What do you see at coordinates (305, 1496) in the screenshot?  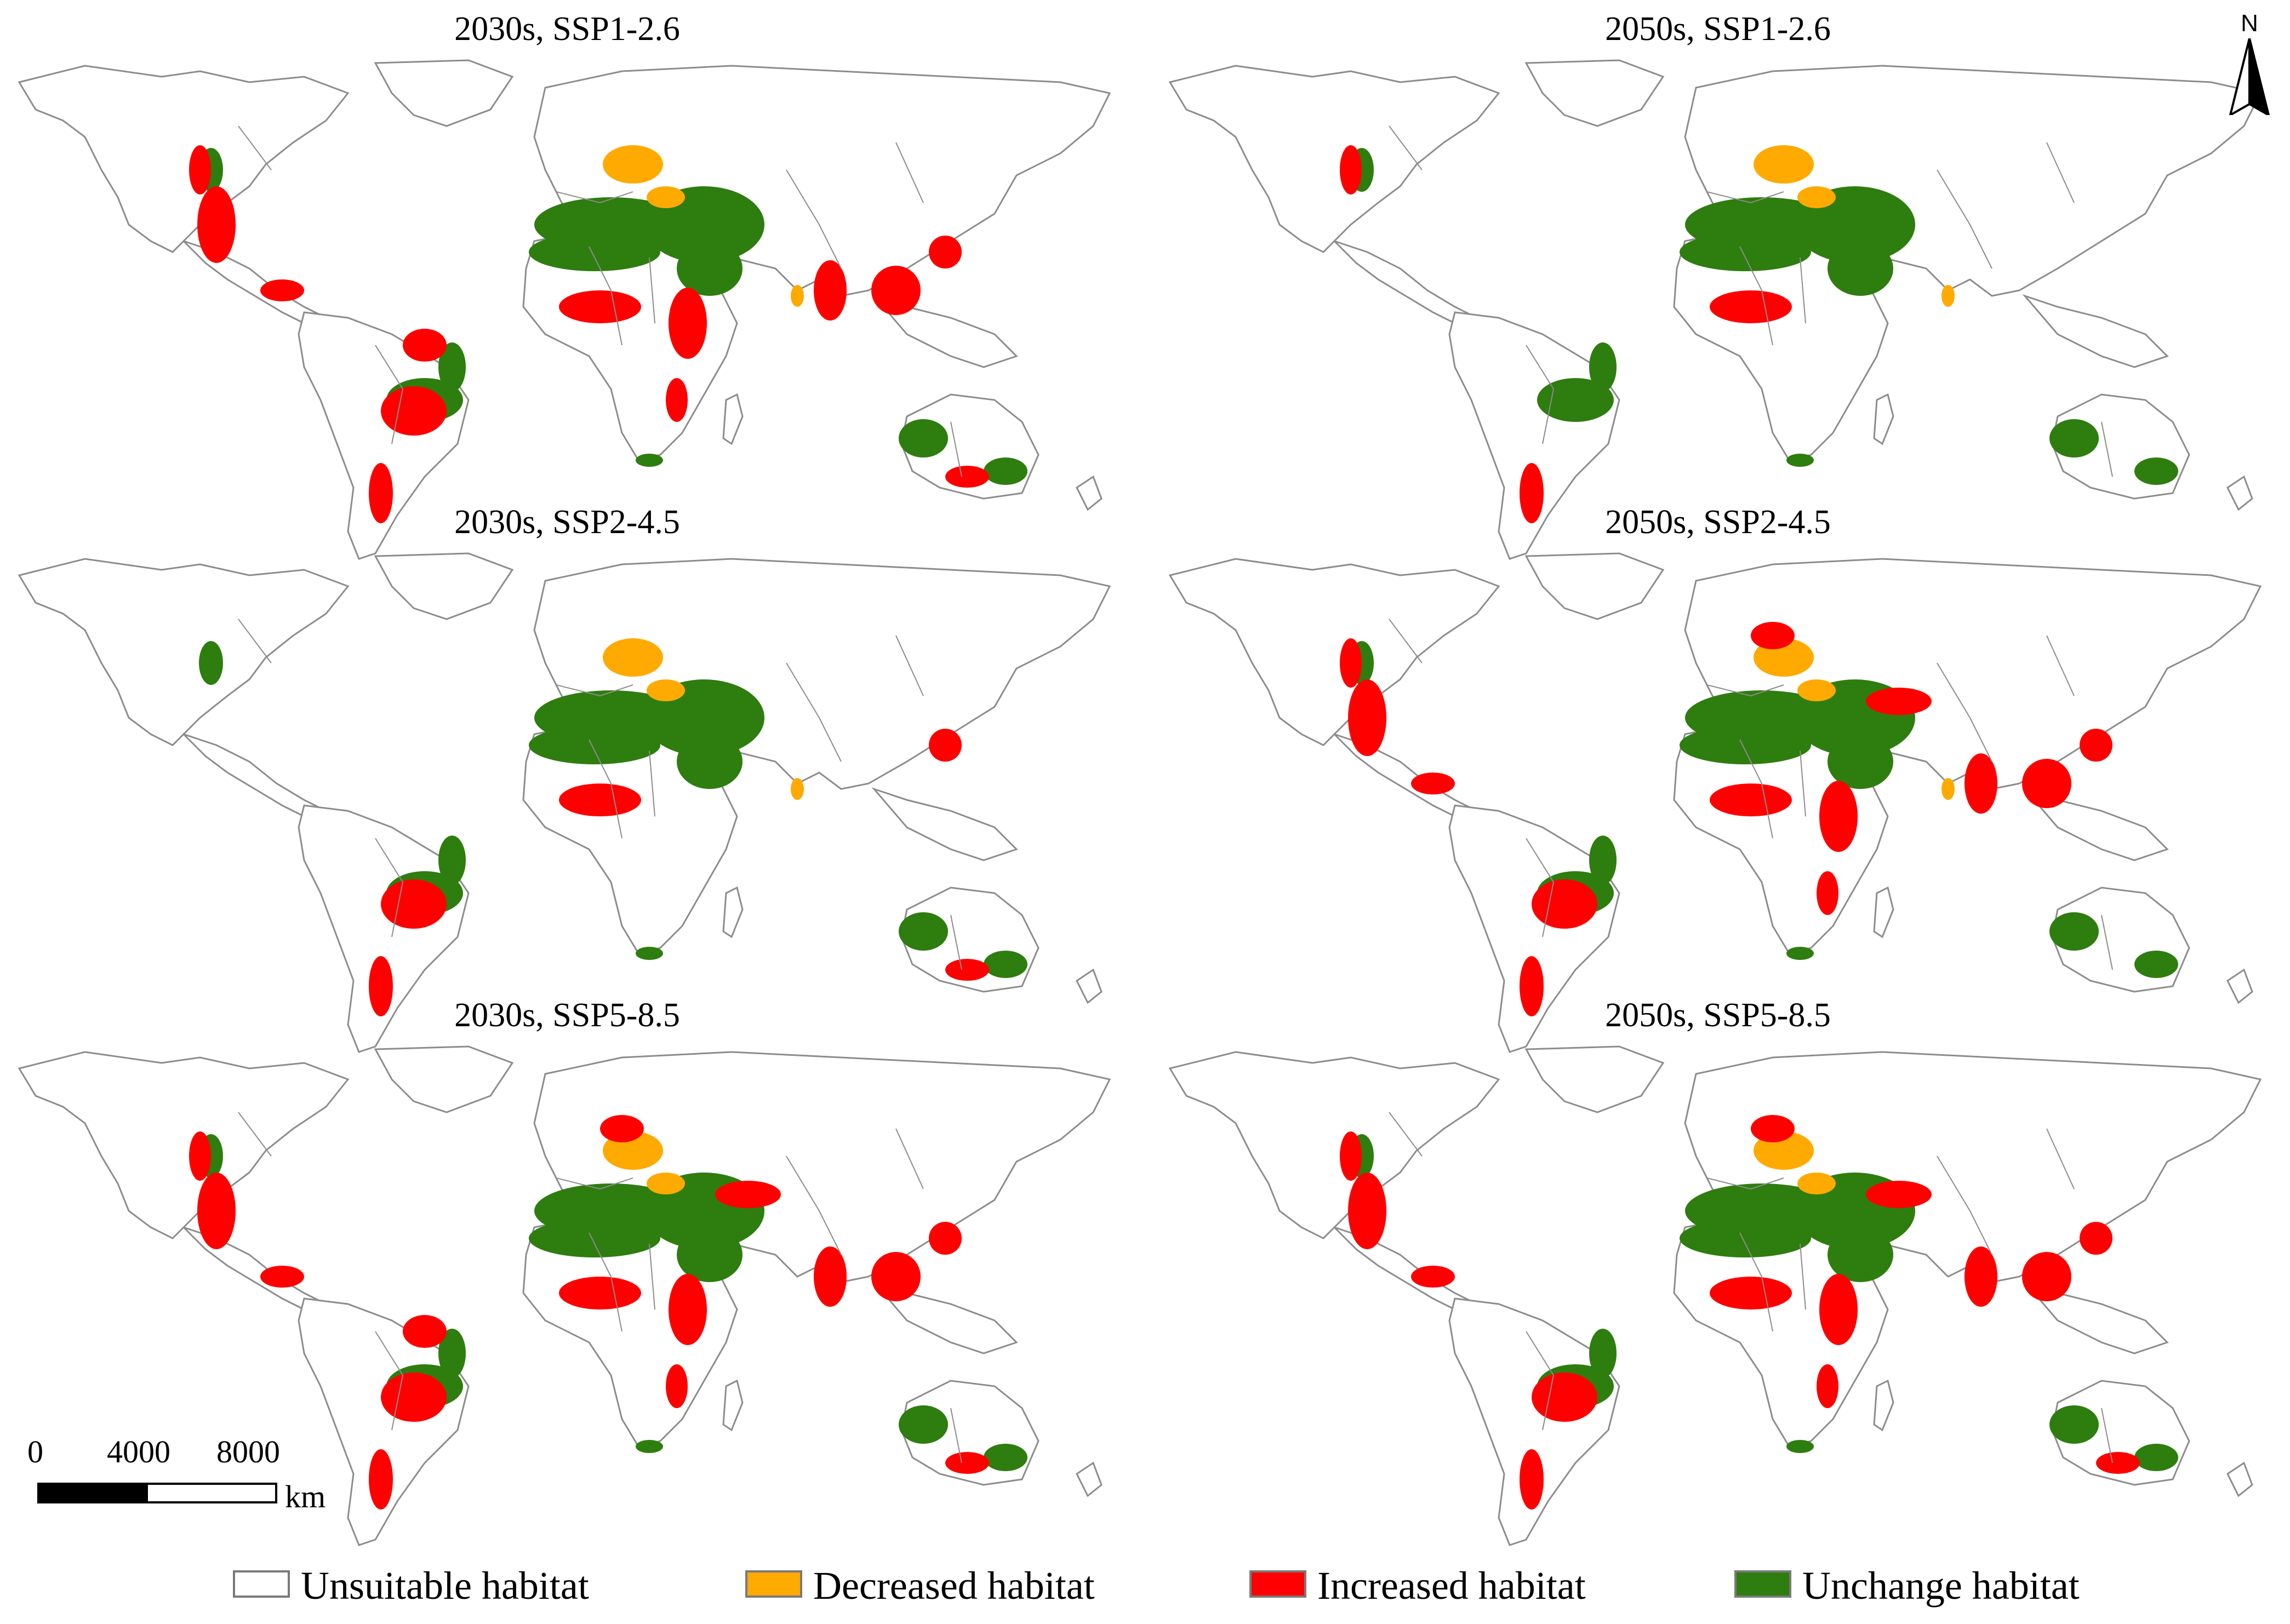 I see `scale-unit: km` at bounding box center [305, 1496].